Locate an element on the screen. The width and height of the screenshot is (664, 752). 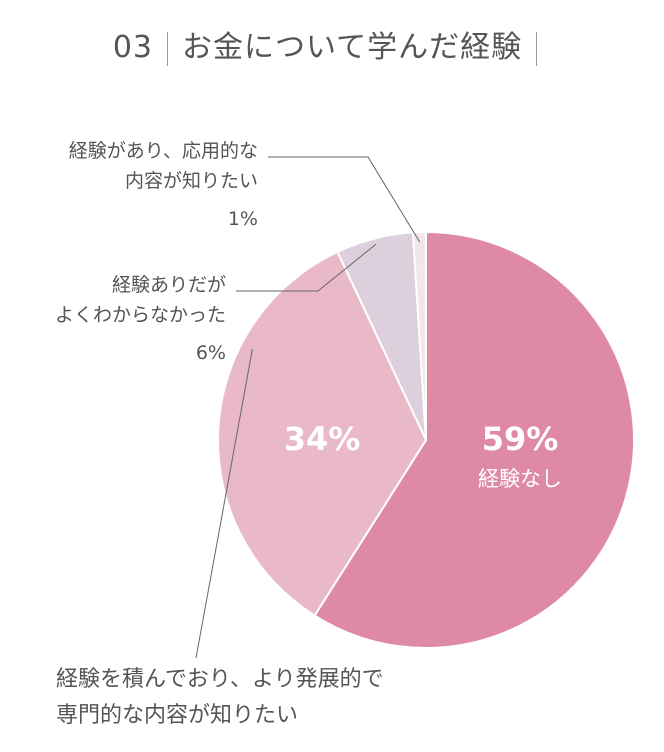
label-1pct-line2: 内容が知りたい is located at coordinates (191, 181).